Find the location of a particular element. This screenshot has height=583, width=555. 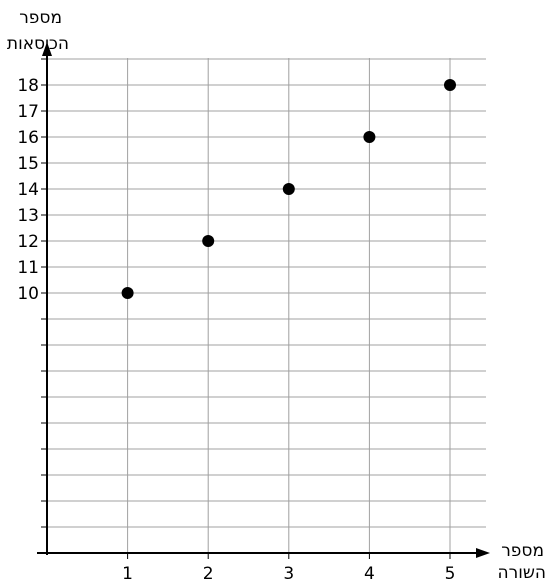

y-tick-label: 18 is located at coordinates (28, 86).